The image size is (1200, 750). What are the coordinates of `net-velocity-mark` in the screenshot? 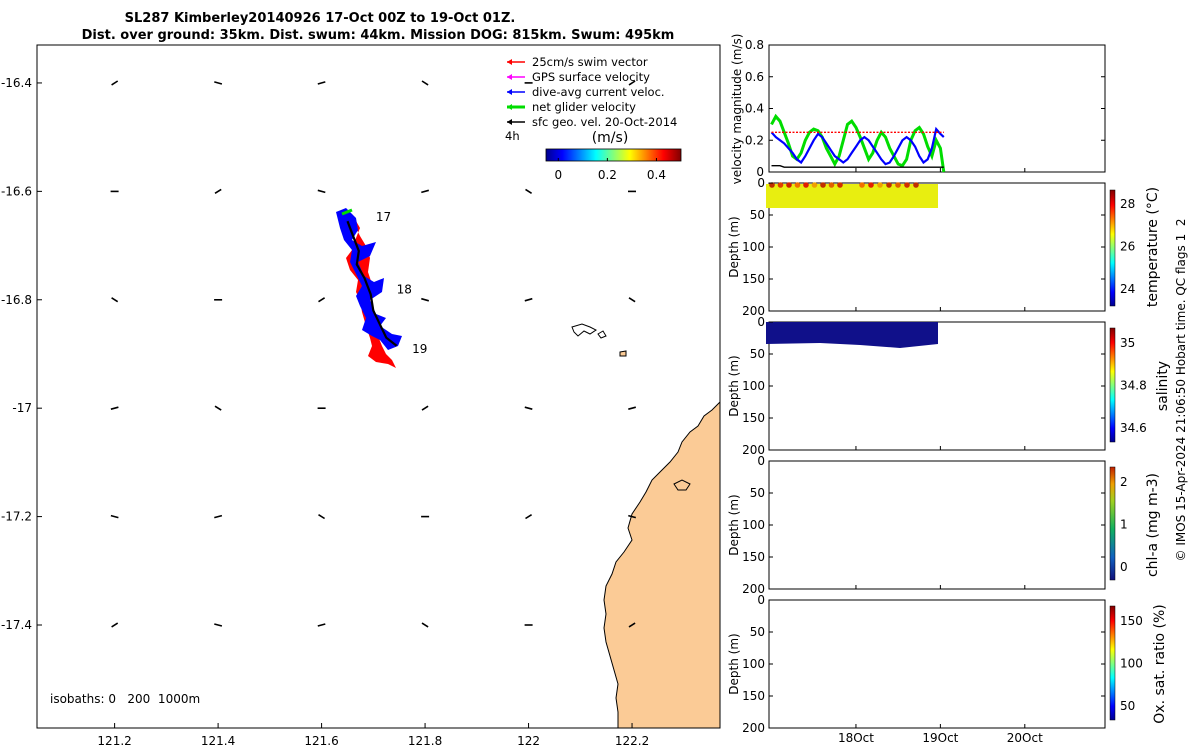 It's located at (347, 212).